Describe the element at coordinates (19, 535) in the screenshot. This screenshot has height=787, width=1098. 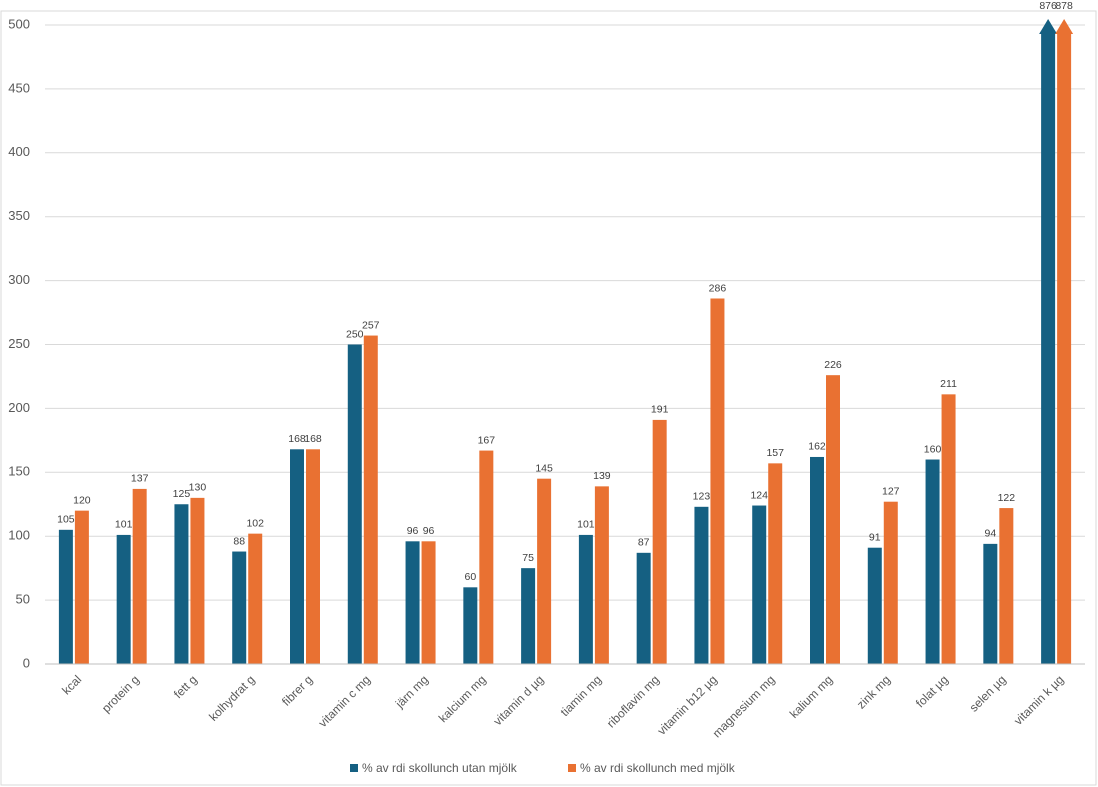
I see `y-tick-label: 100` at that location.